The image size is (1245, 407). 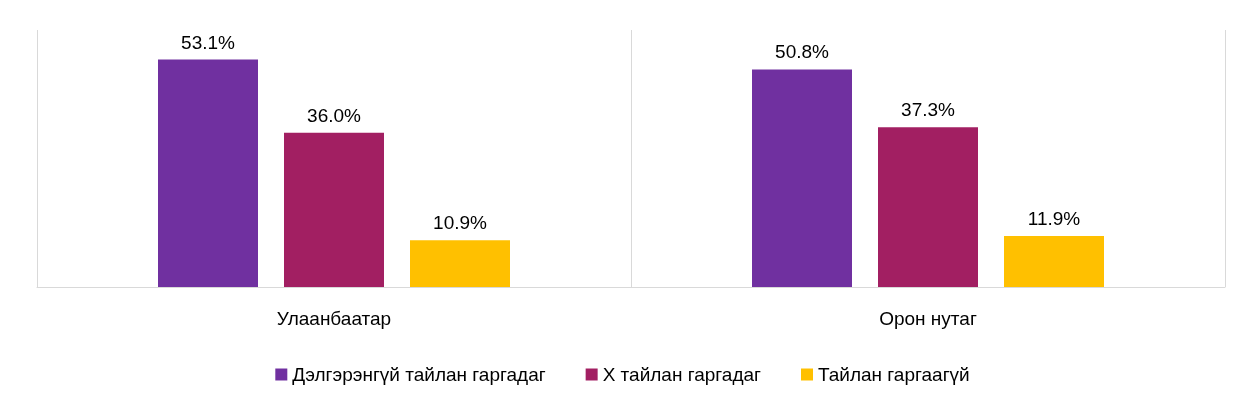 What do you see at coordinates (460, 223) in the screenshot?
I see `data-label: 10.9%` at bounding box center [460, 223].